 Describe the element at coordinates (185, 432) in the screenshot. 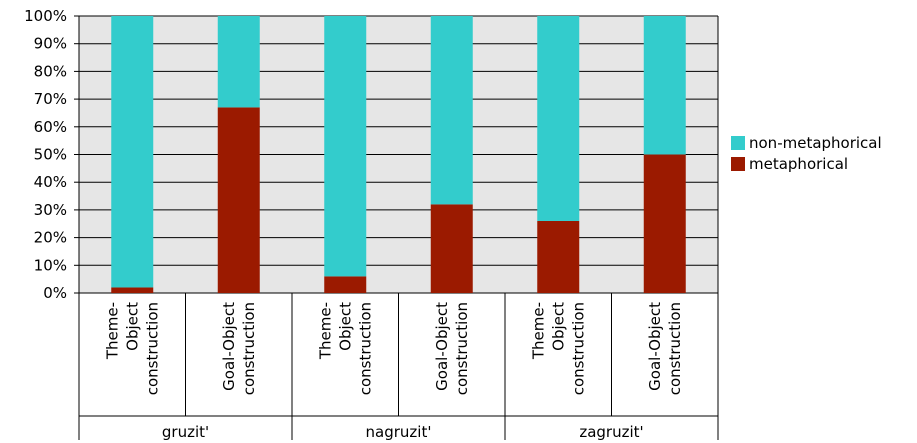

I see `x-group-label: gruzit'` at that location.